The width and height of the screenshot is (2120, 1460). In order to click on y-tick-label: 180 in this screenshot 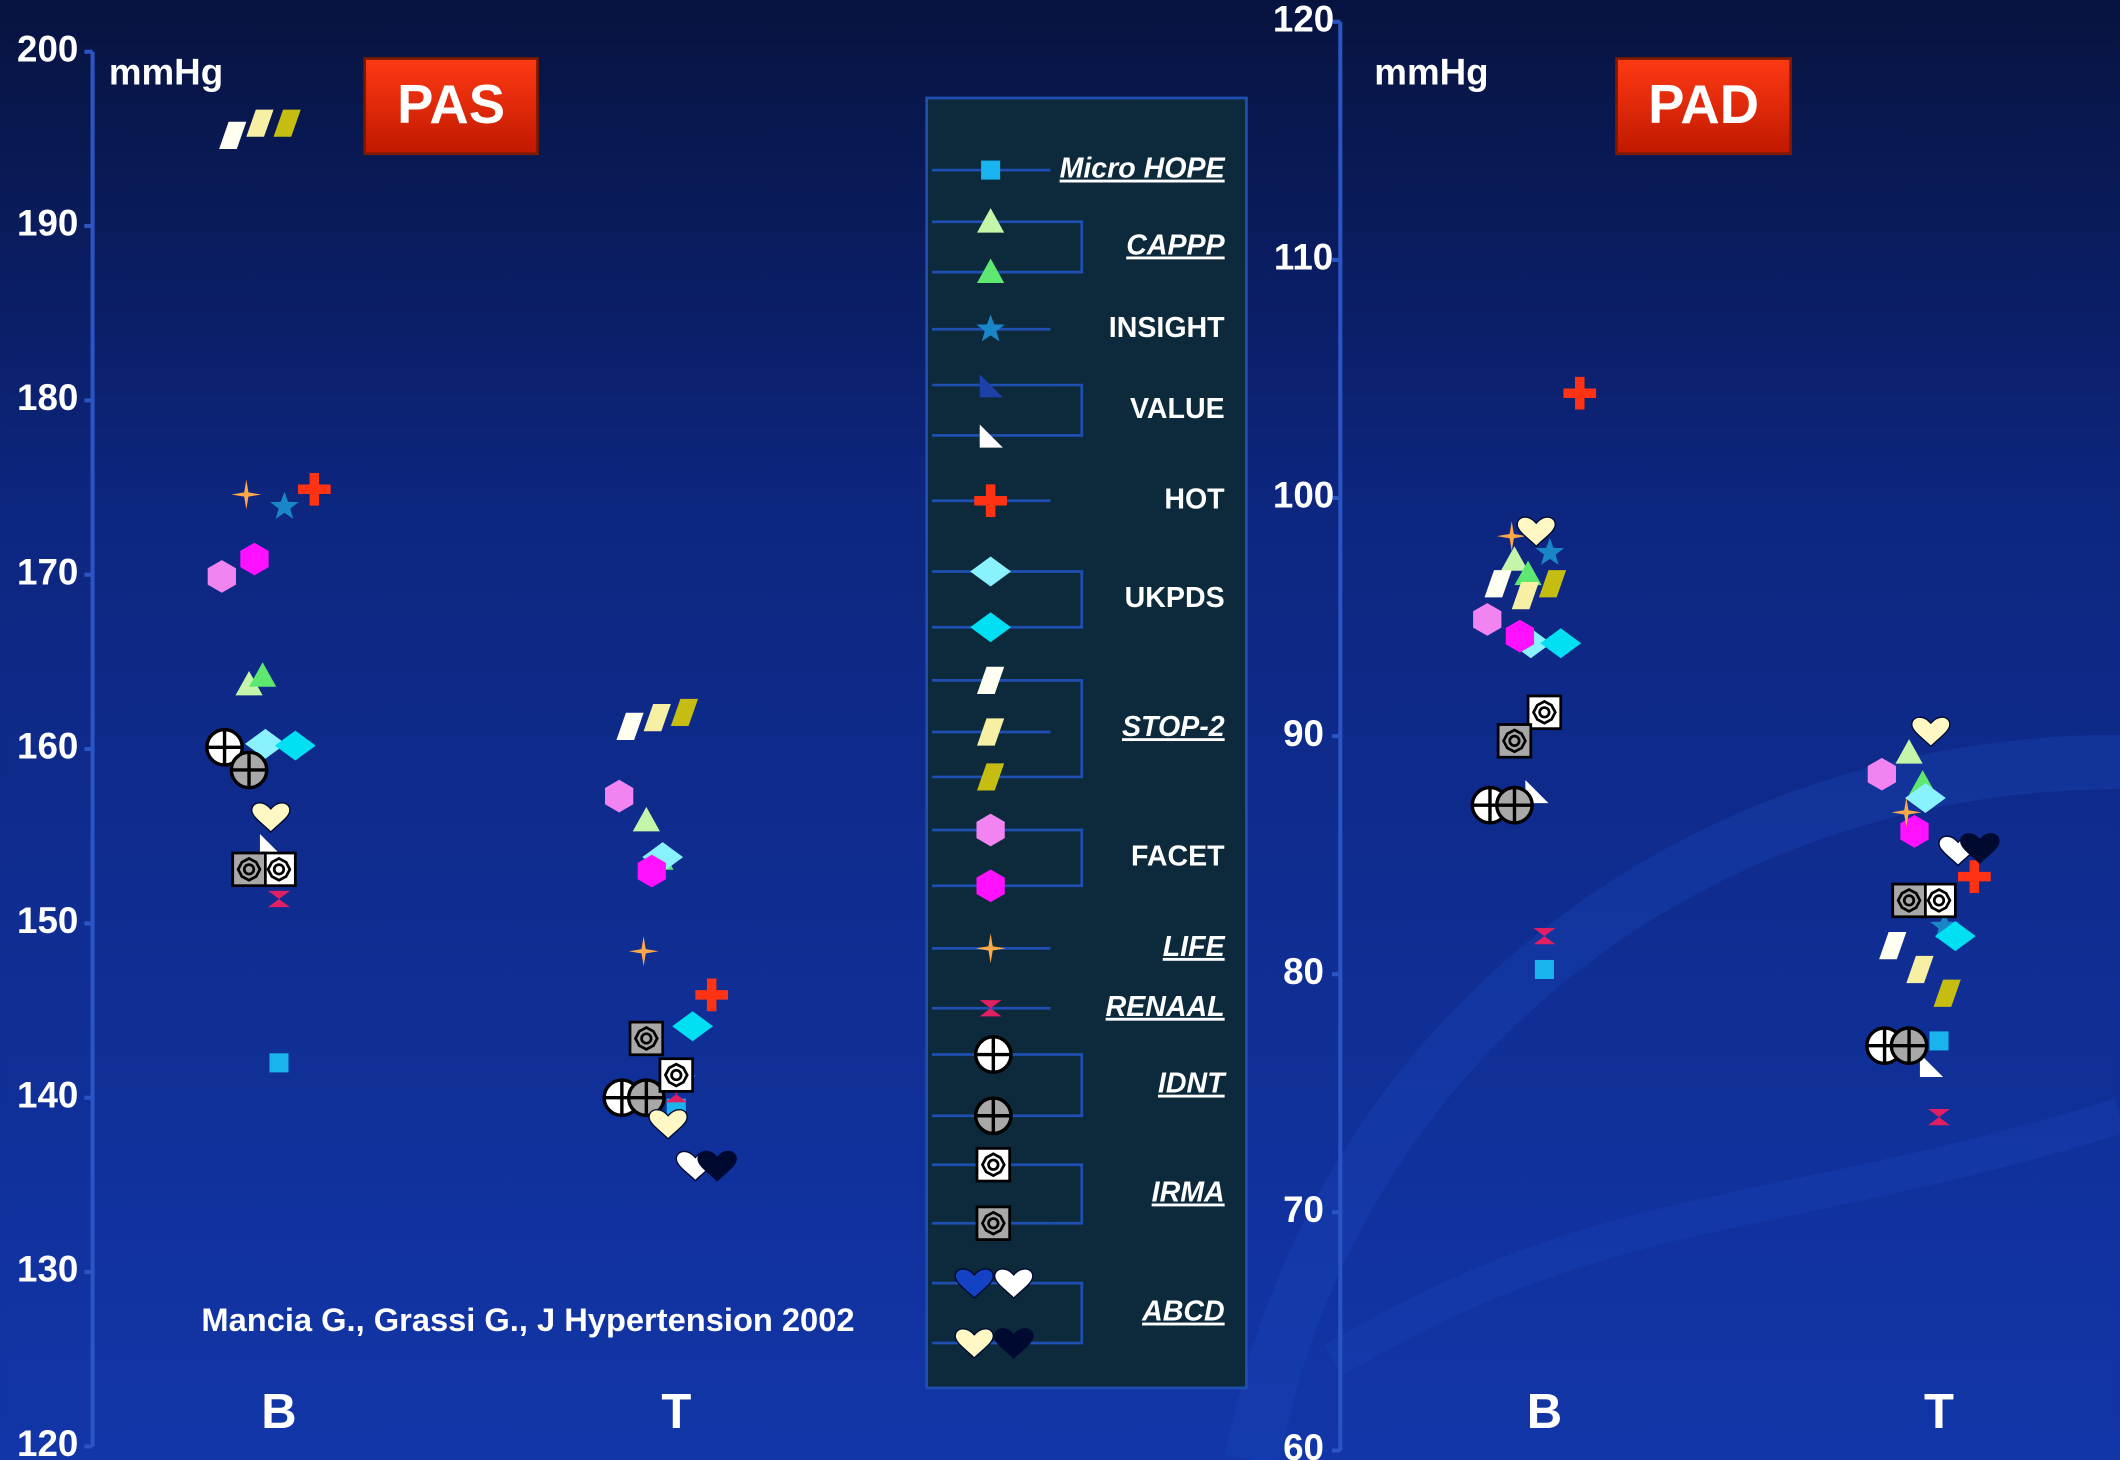, I will do `click(47, 397)`.